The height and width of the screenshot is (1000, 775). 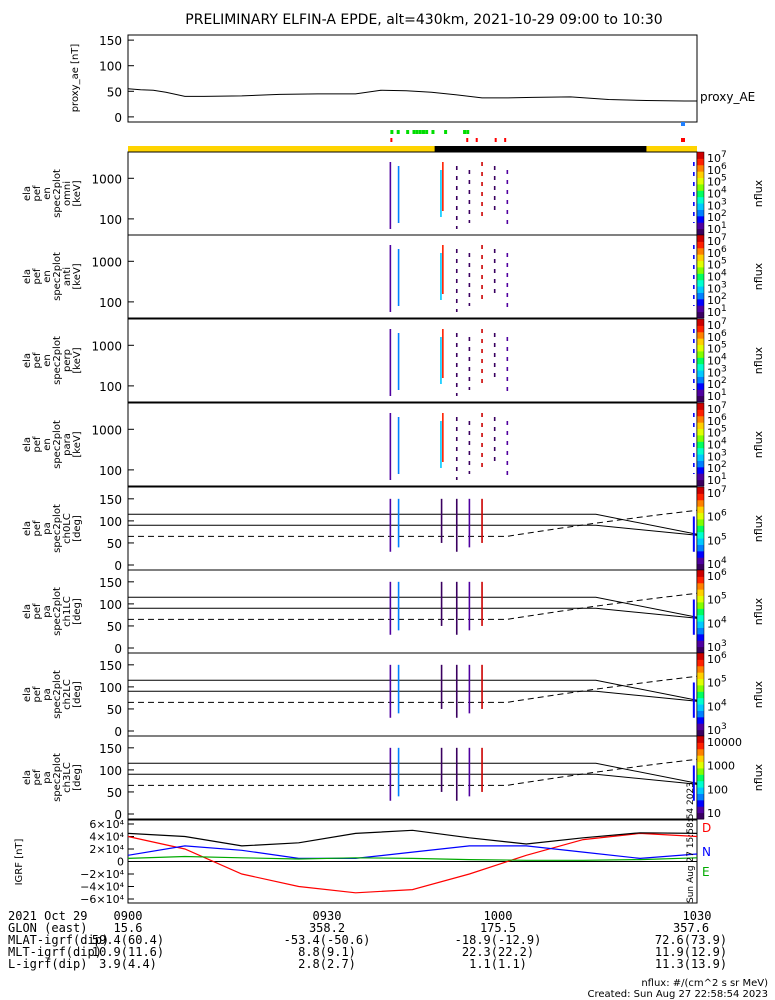 I want to click on footer-value: -18.9(-12.9), so click(x=498, y=940).